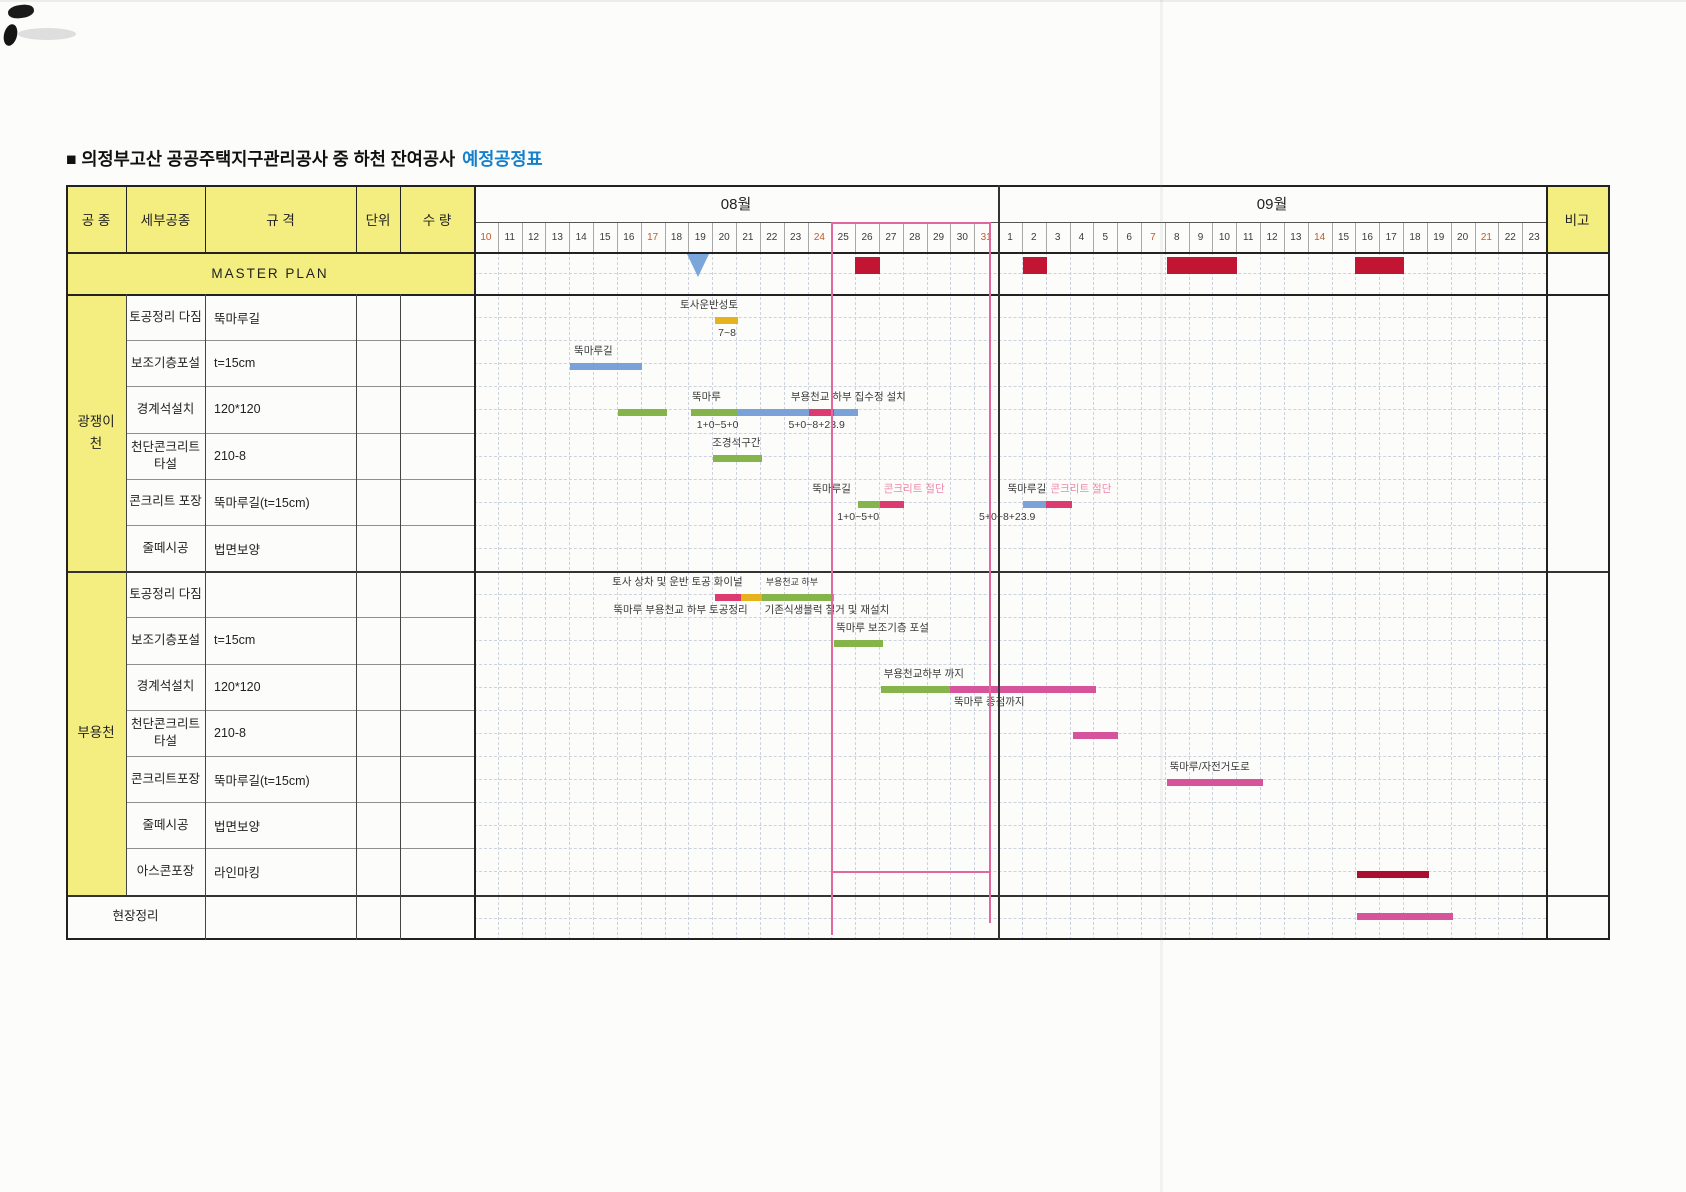  Describe the element at coordinates (706, 396) in the screenshot. I see `gantt-annotation: 뚝마루` at that location.